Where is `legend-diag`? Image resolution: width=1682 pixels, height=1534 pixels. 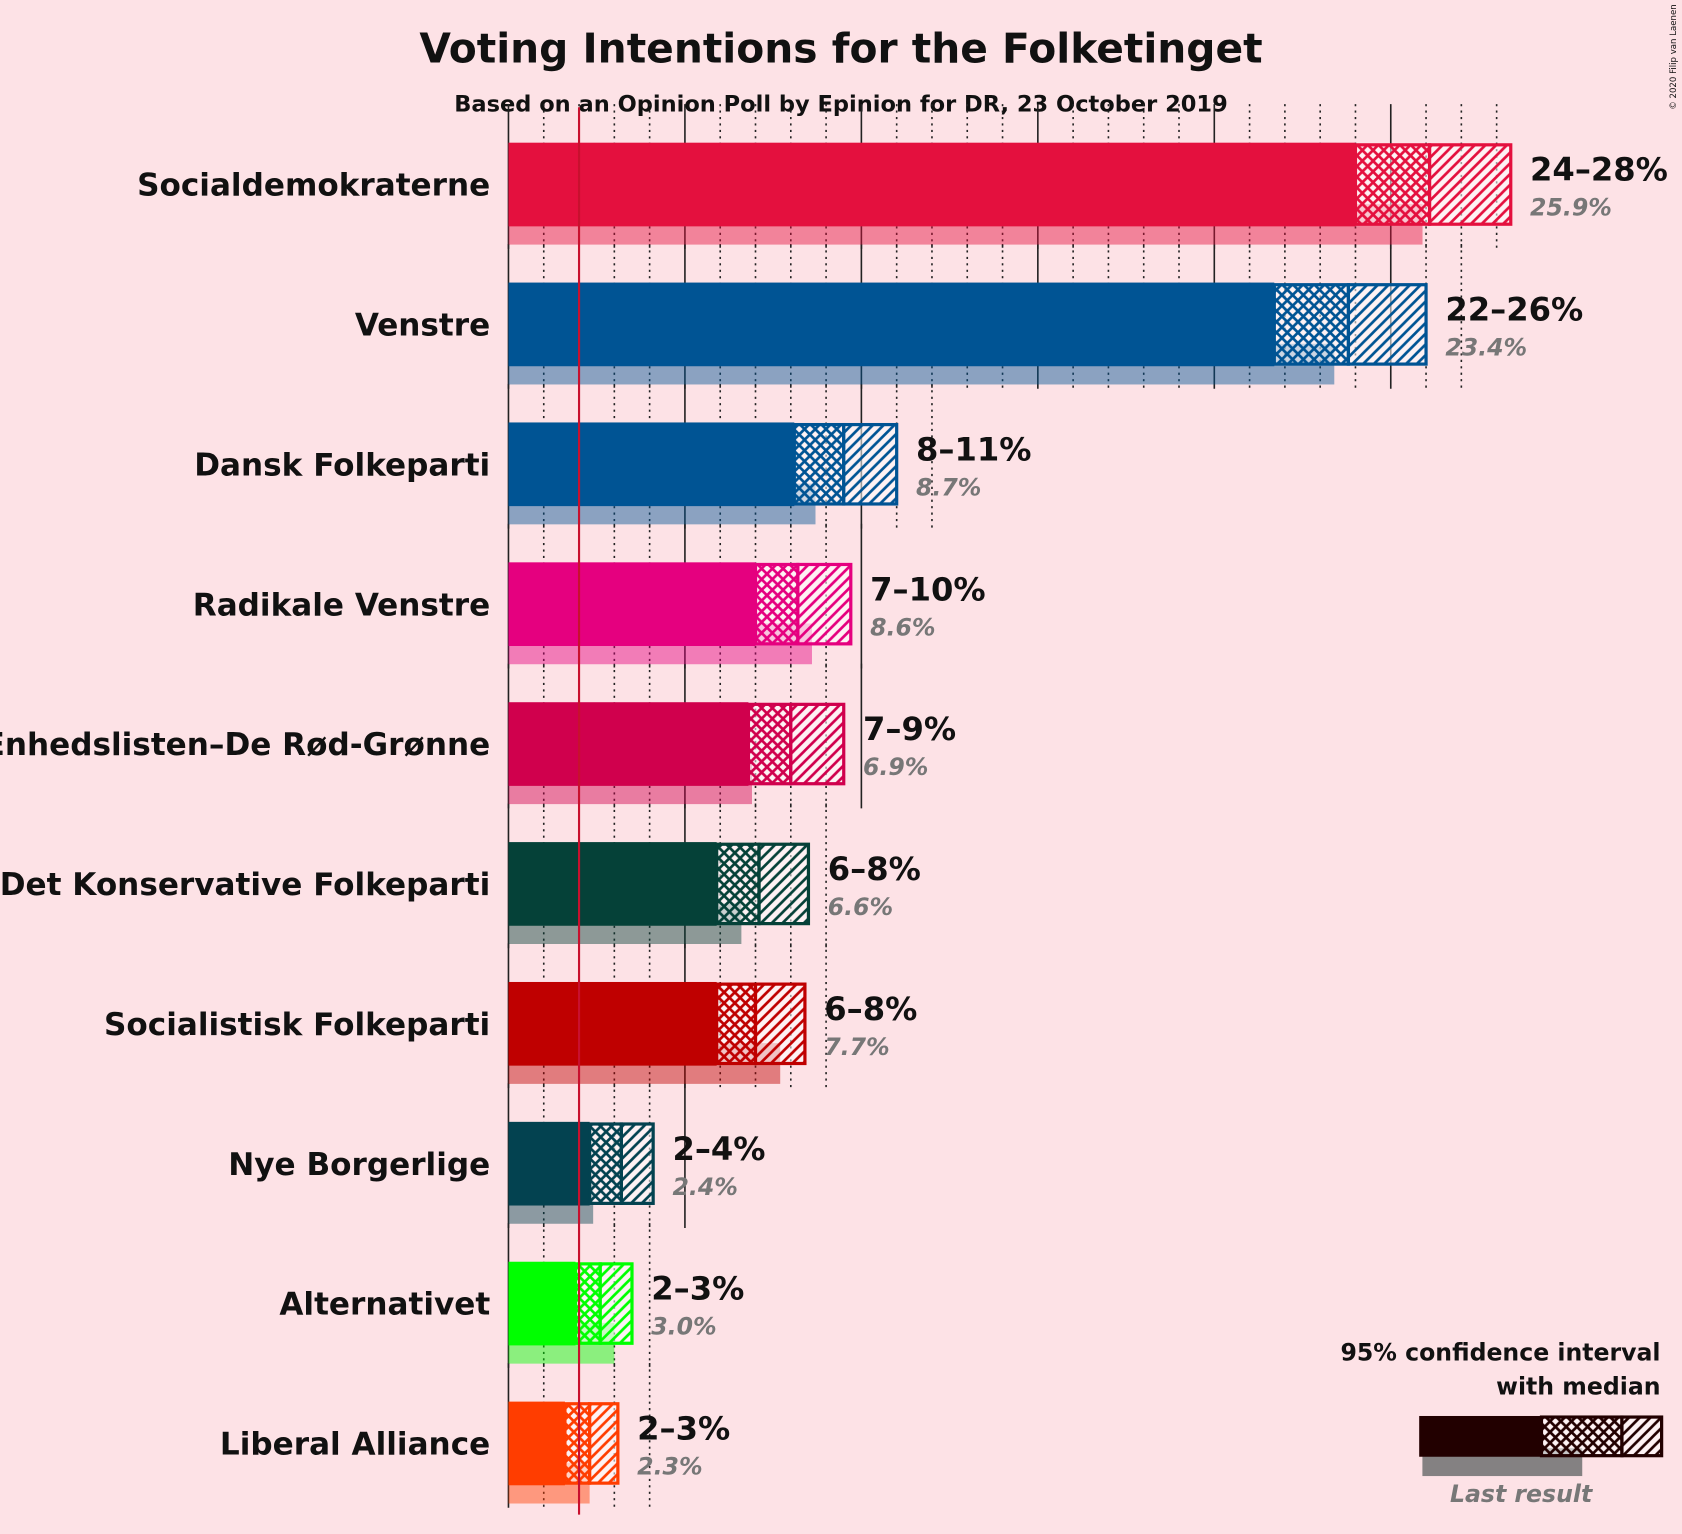
legend-diag is located at coordinates (1642, 1436).